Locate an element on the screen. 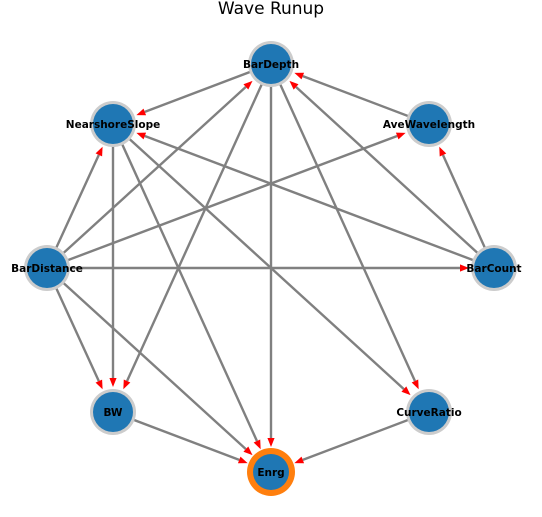 The height and width of the screenshot is (517, 542). arrowhead-bar-count-to-bar-depth is located at coordinates (294, 85).